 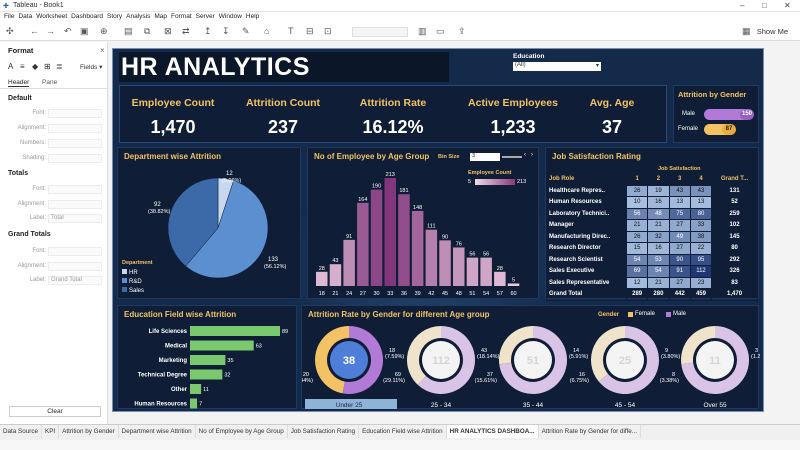 What do you see at coordinates (422, 31) in the screenshot?
I see `show-cards-icon: ▥` at bounding box center [422, 31].